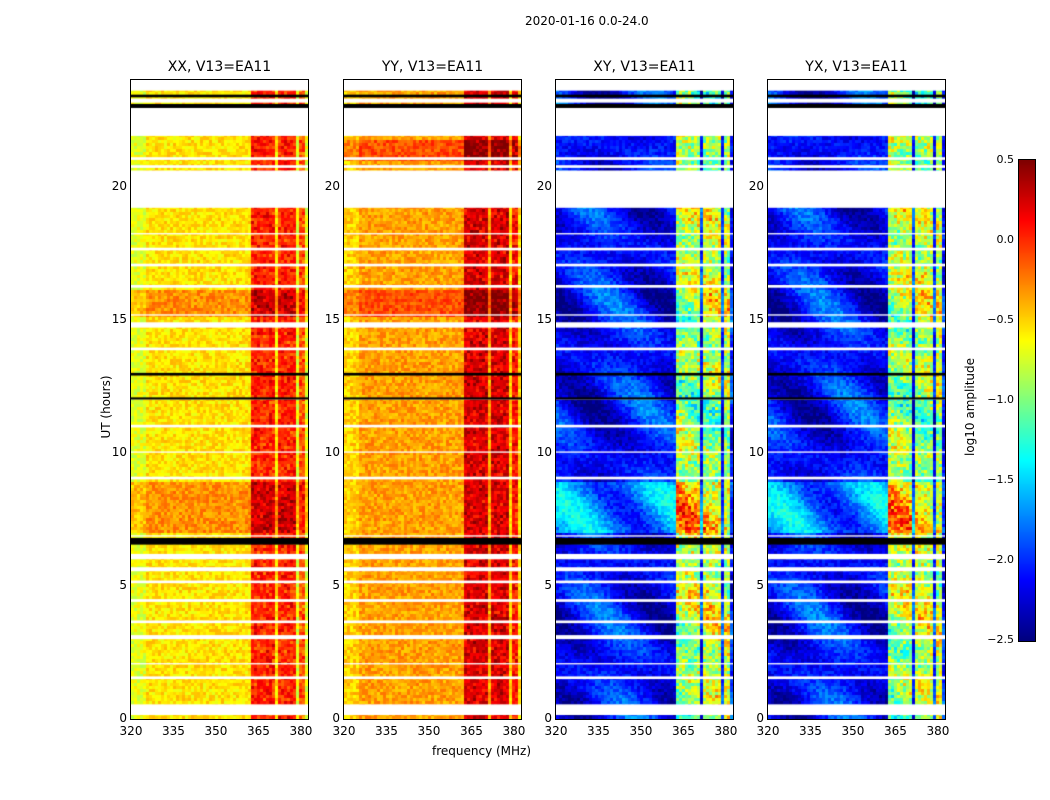 The height and width of the screenshot is (800, 1050). Describe the element at coordinates (1027, 400) in the screenshot. I see `colorbar` at that location.